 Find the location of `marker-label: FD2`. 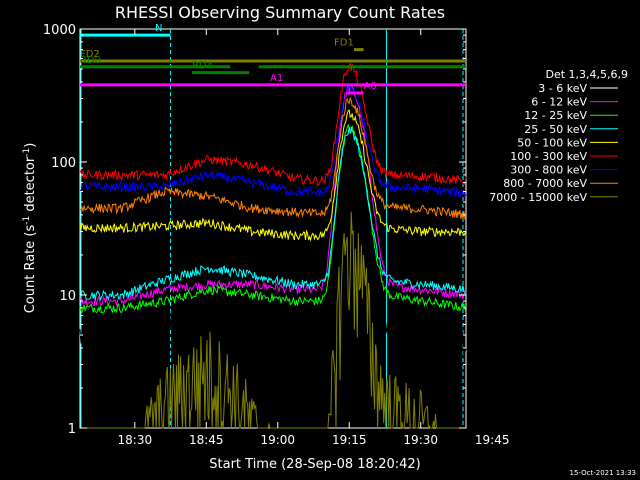

marker-label: FD2 is located at coordinates (90, 54).